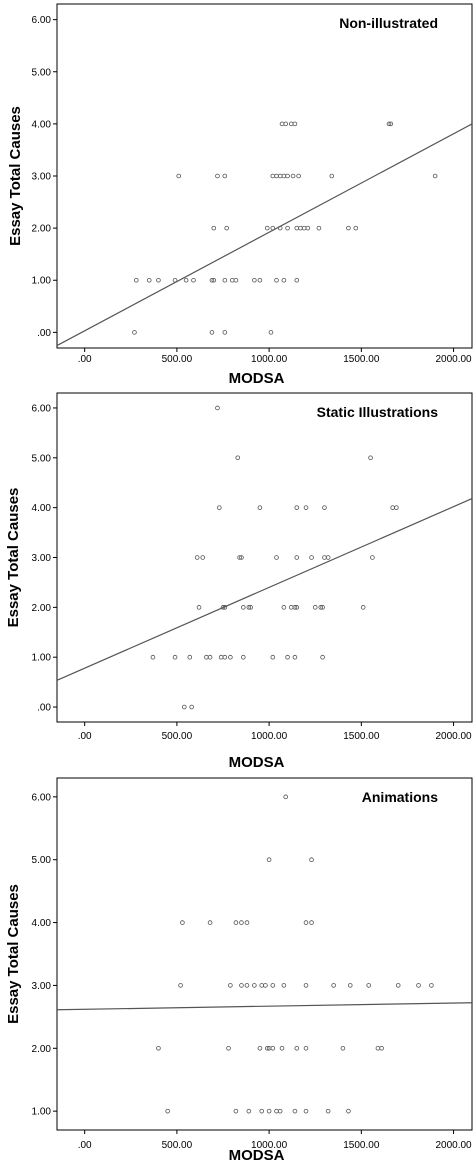 The height and width of the screenshot is (1163, 474). I want to click on y-tick-label: 6.00, so click(42, 20).